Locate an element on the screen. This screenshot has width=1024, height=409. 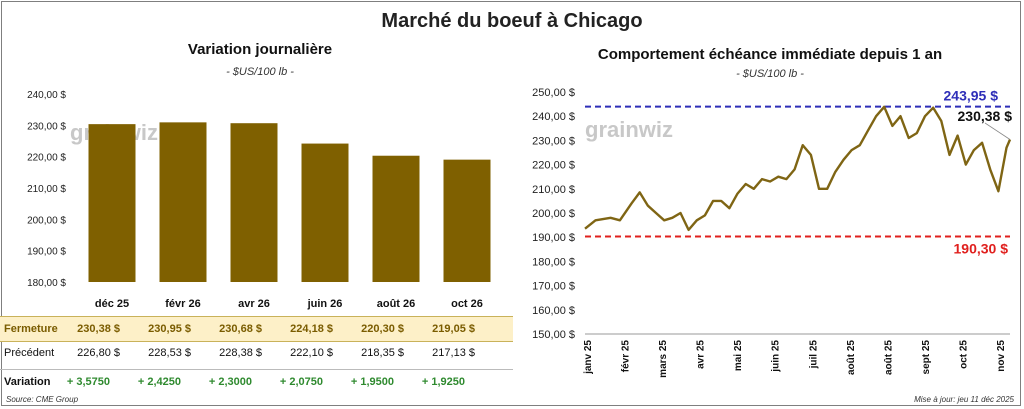
x-tick-label: sept 25 is located at coordinates (926, 357).